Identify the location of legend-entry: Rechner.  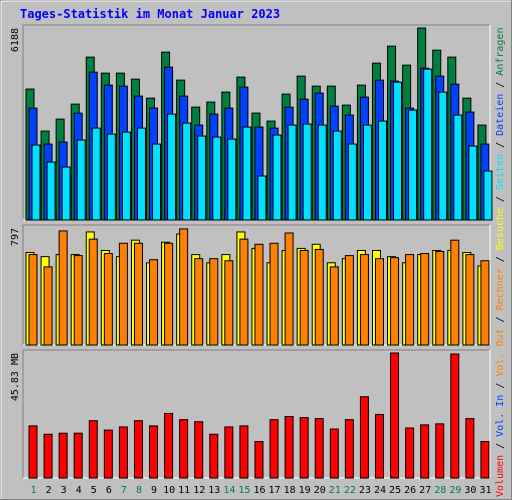
(500, 289).